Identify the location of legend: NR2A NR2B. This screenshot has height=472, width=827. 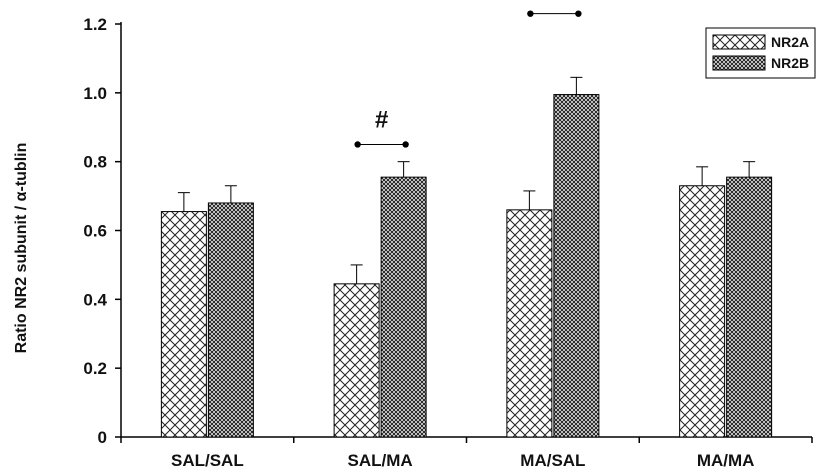
(760, 53).